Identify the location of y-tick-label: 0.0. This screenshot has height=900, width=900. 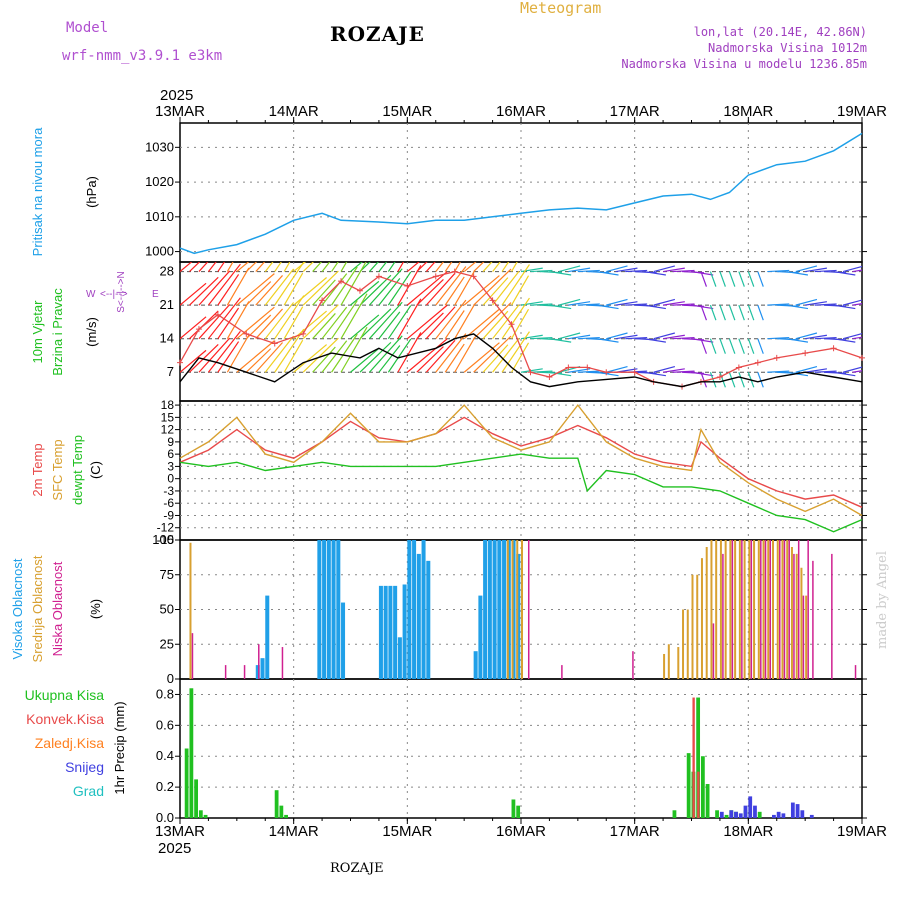
(165, 817).